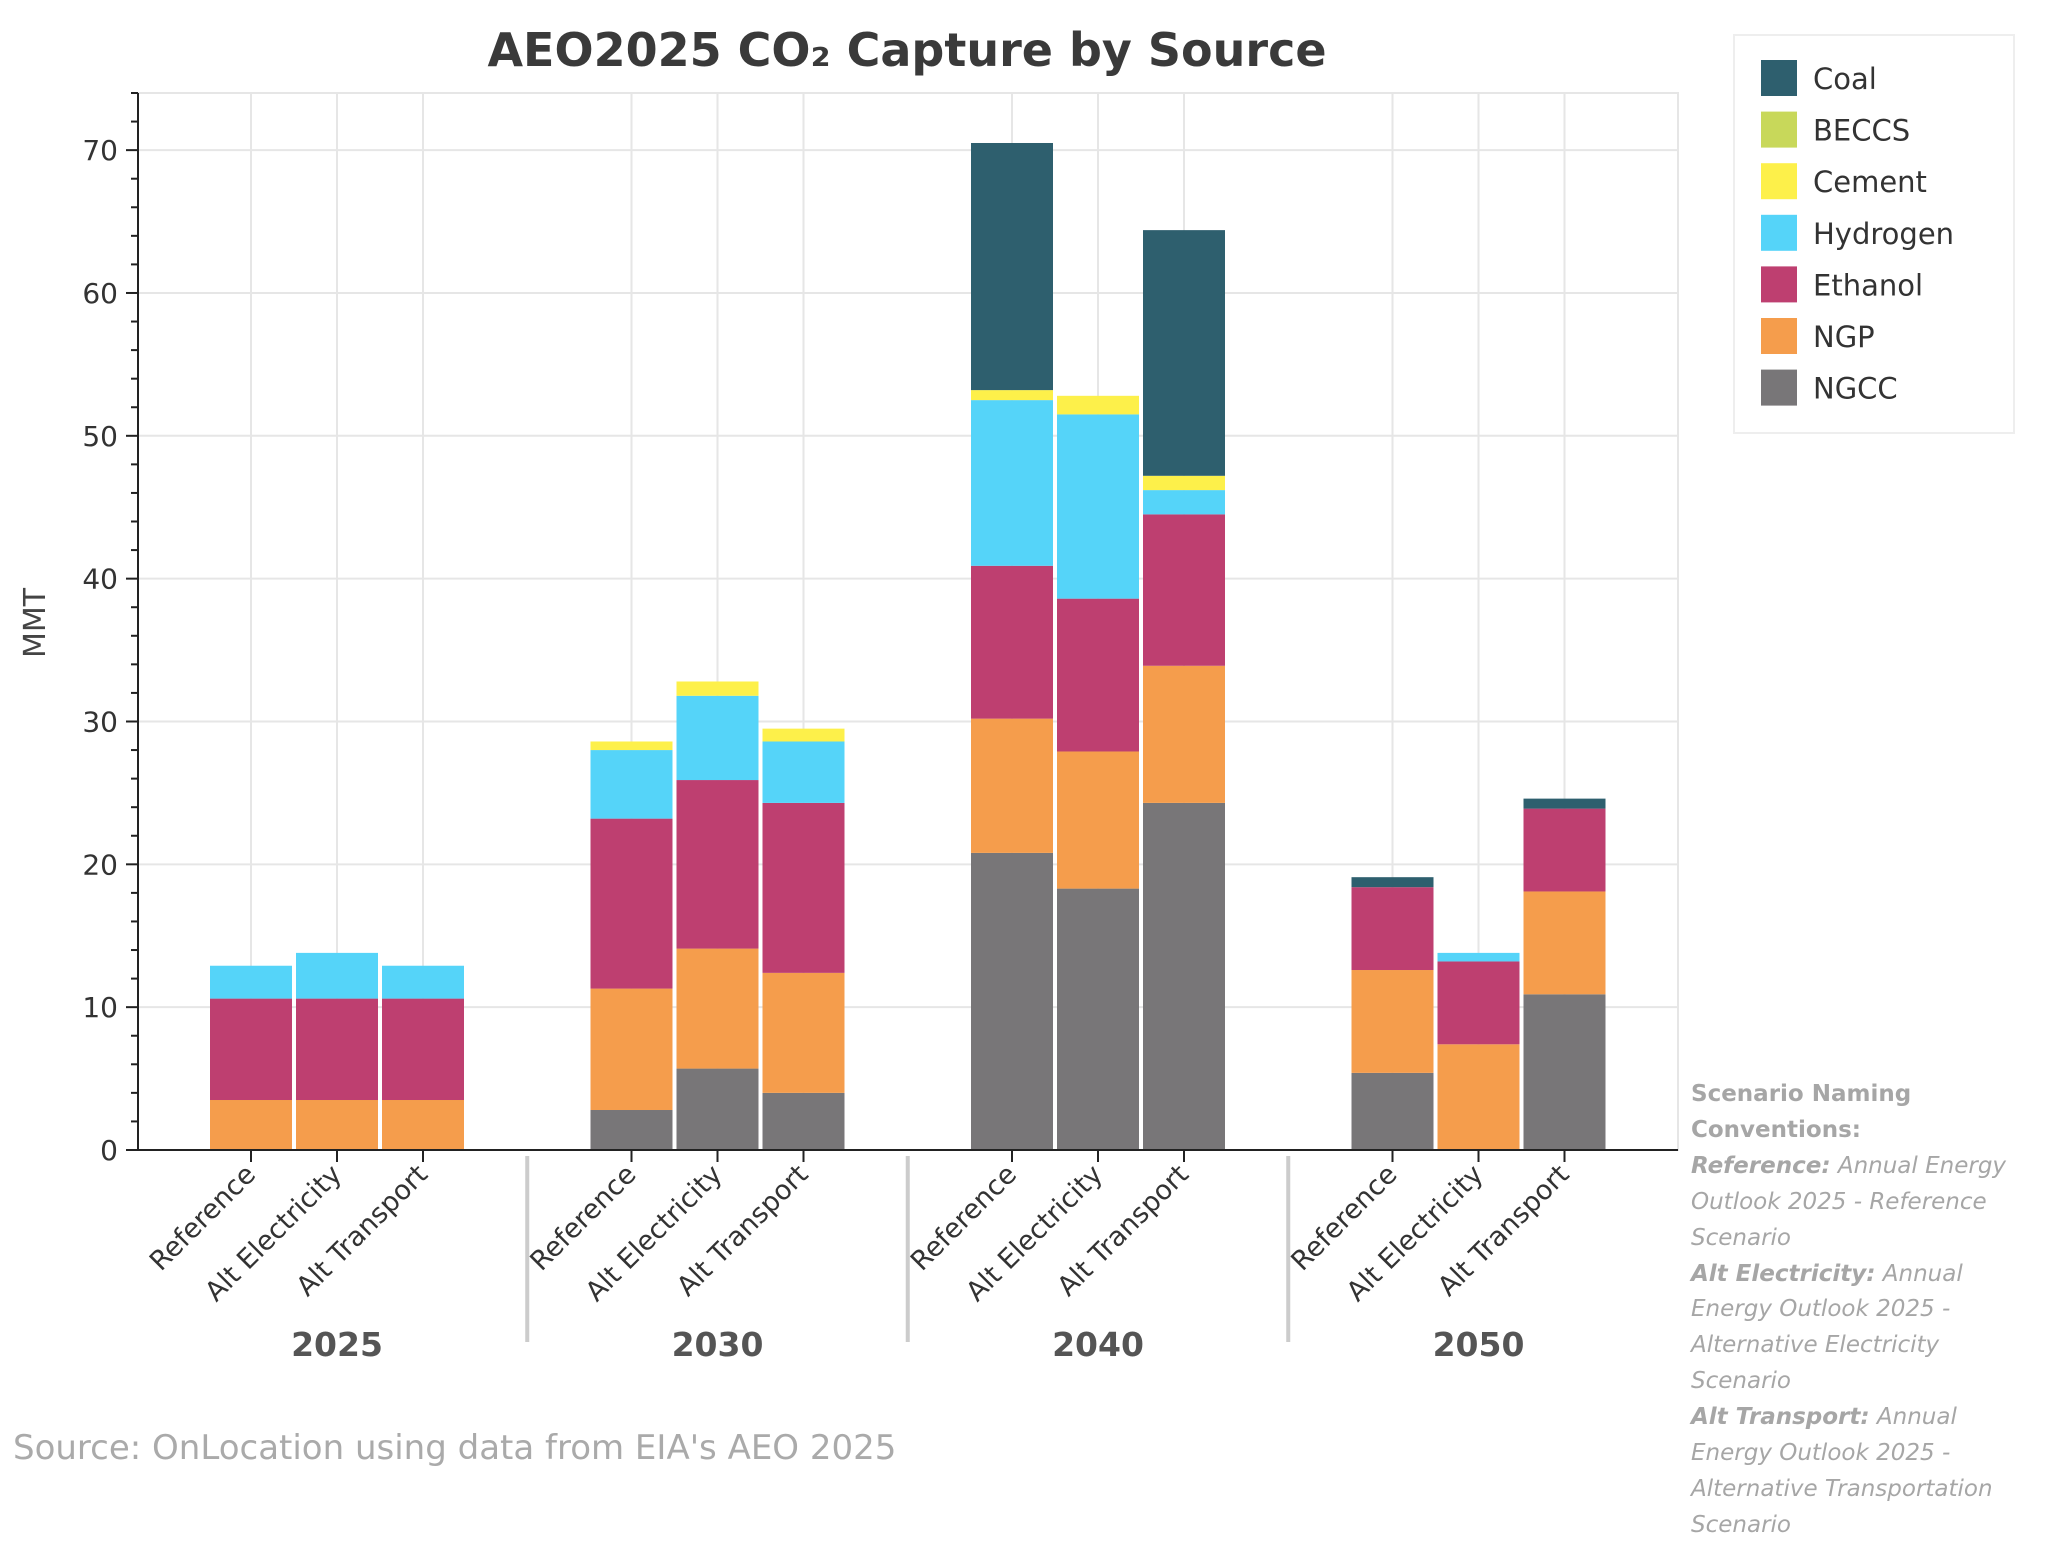 The image size is (2048, 1544). I want to click on group-label: 2040, so click(1098, 1344).